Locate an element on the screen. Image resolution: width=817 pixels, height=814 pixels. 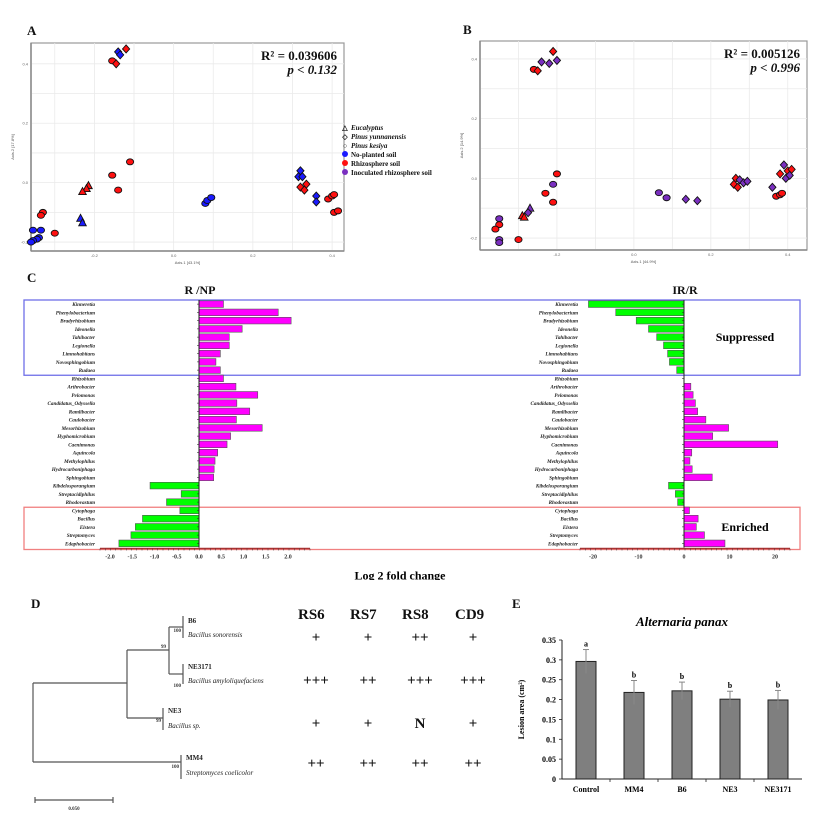
category-label: Ramlibacter is located at coordinates (82, 412).